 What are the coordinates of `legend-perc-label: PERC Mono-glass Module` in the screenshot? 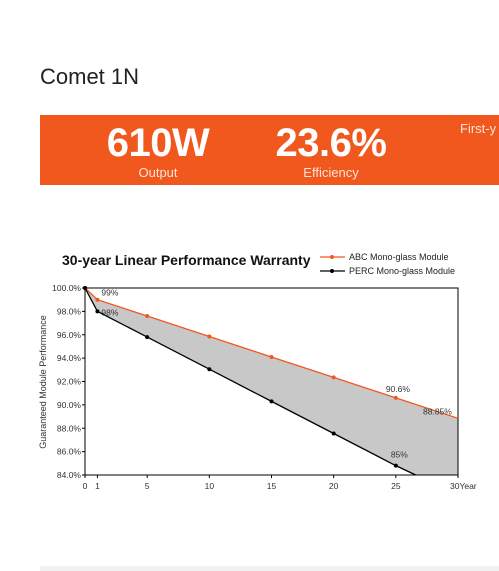 It's located at (402, 271).